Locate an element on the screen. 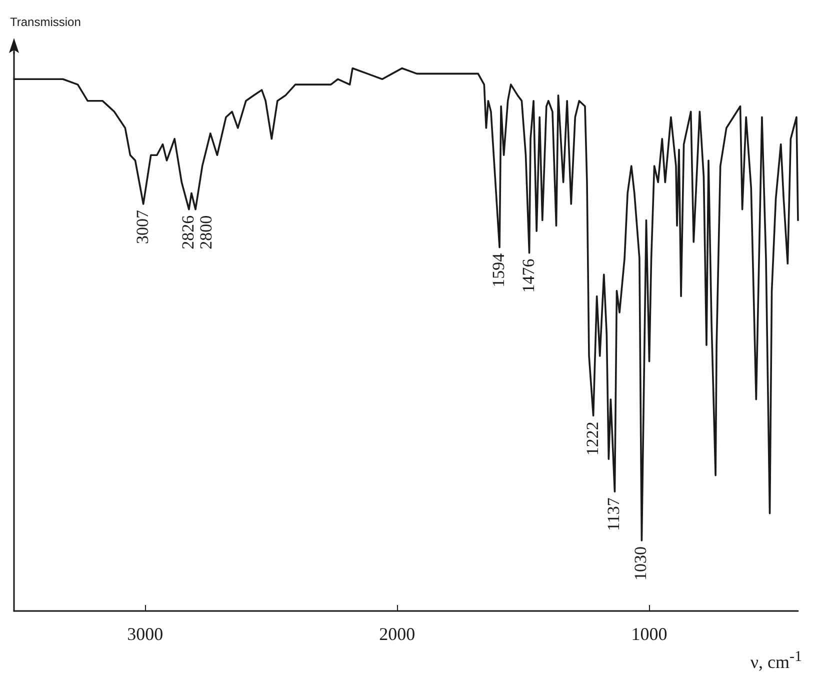  annotation: 1476 is located at coordinates (528, 275).